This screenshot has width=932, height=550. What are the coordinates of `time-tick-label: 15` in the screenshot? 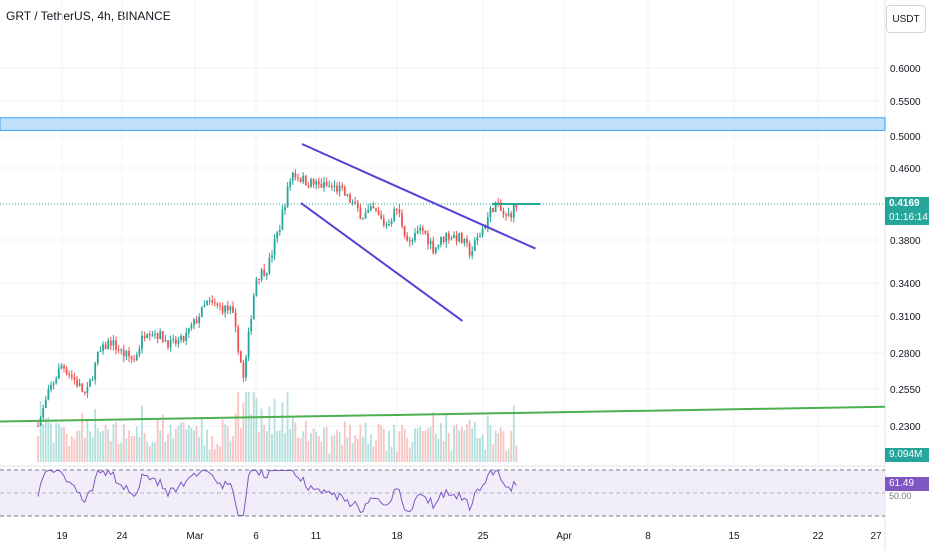 It's located at (734, 536).